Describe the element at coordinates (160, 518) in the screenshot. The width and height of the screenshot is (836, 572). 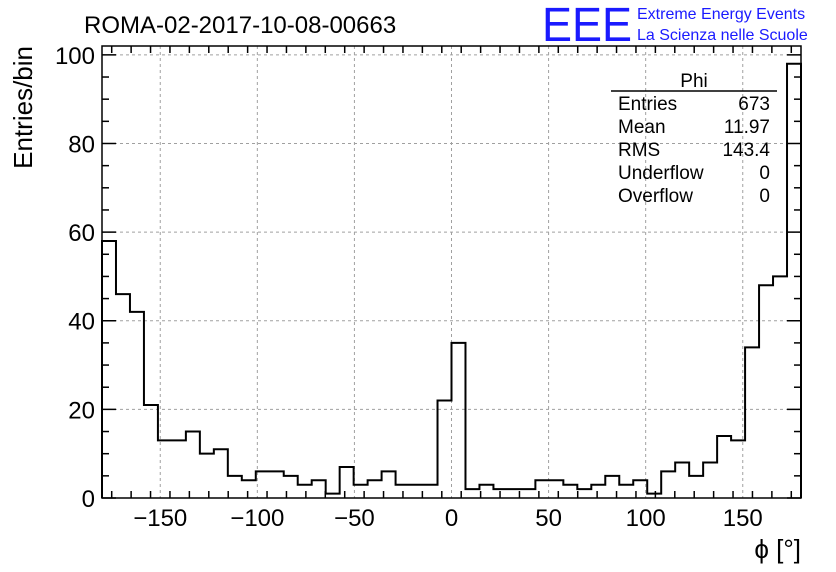
I see `x-tick-label: −150` at that location.